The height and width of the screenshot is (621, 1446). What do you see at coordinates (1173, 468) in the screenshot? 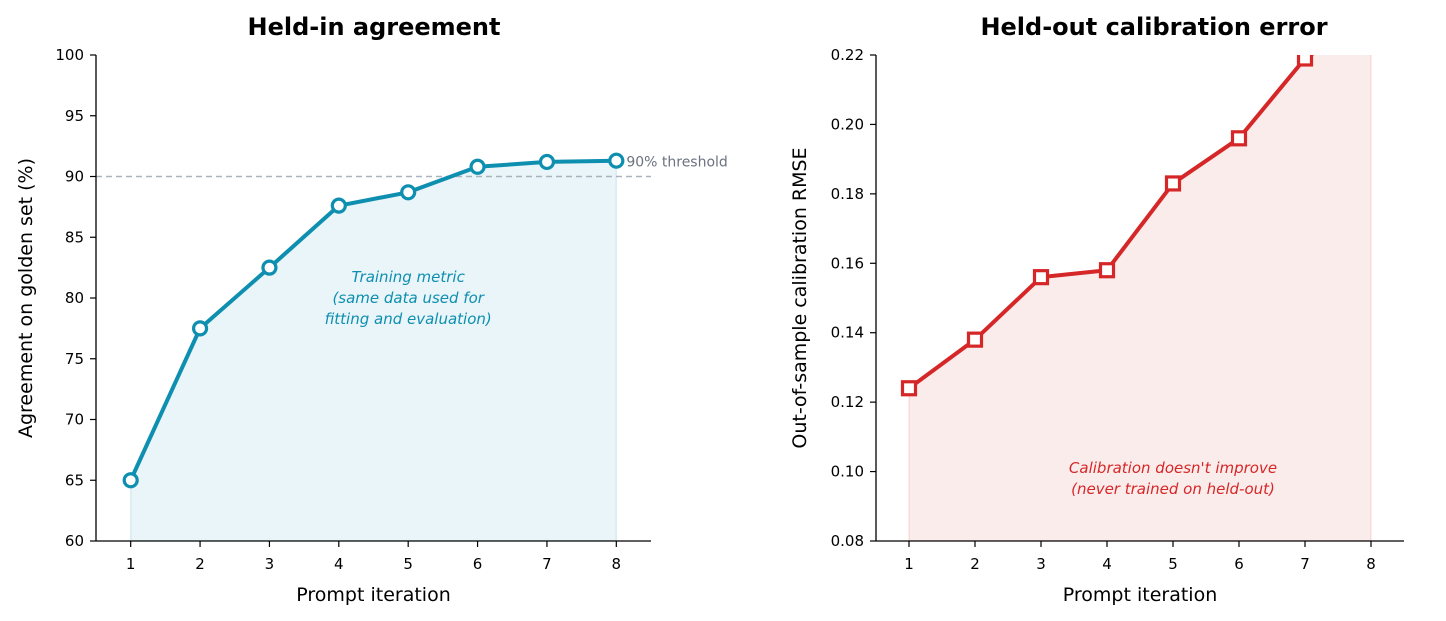
I see `annotation-line: Calibration doesn't improve` at bounding box center [1173, 468].